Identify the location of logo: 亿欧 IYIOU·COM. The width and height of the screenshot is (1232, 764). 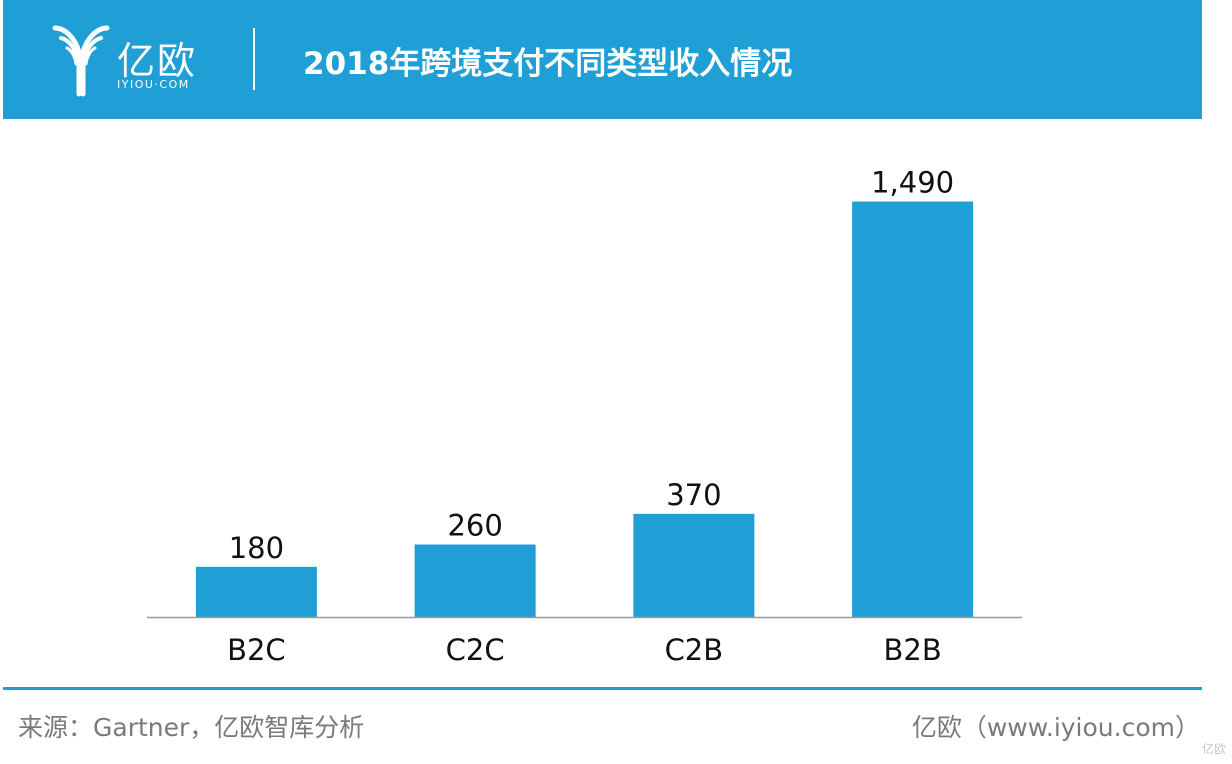
(136, 60).